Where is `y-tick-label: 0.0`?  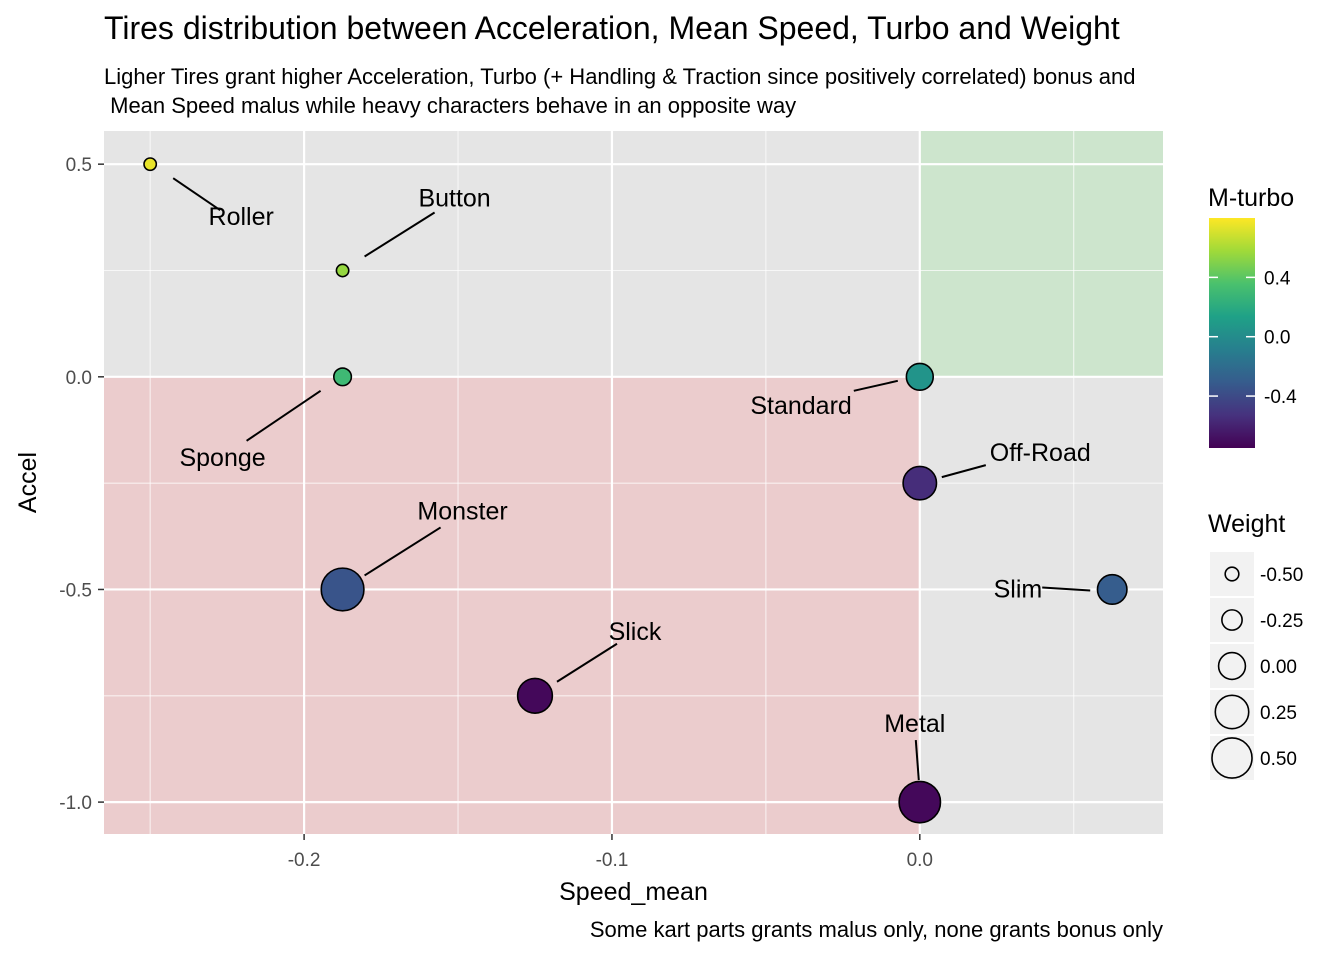 y-tick-label: 0.0 is located at coordinates (79, 378).